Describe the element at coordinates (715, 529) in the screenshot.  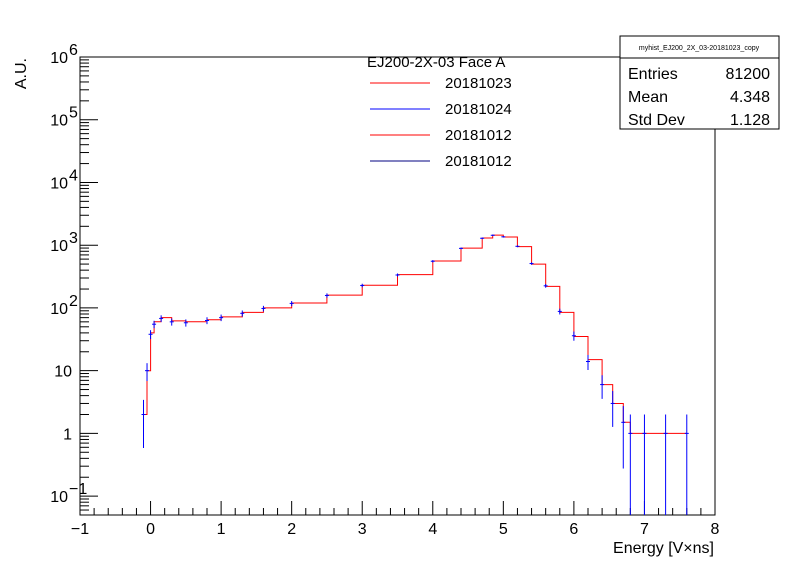
I see `x-tick-label: 8` at that location.